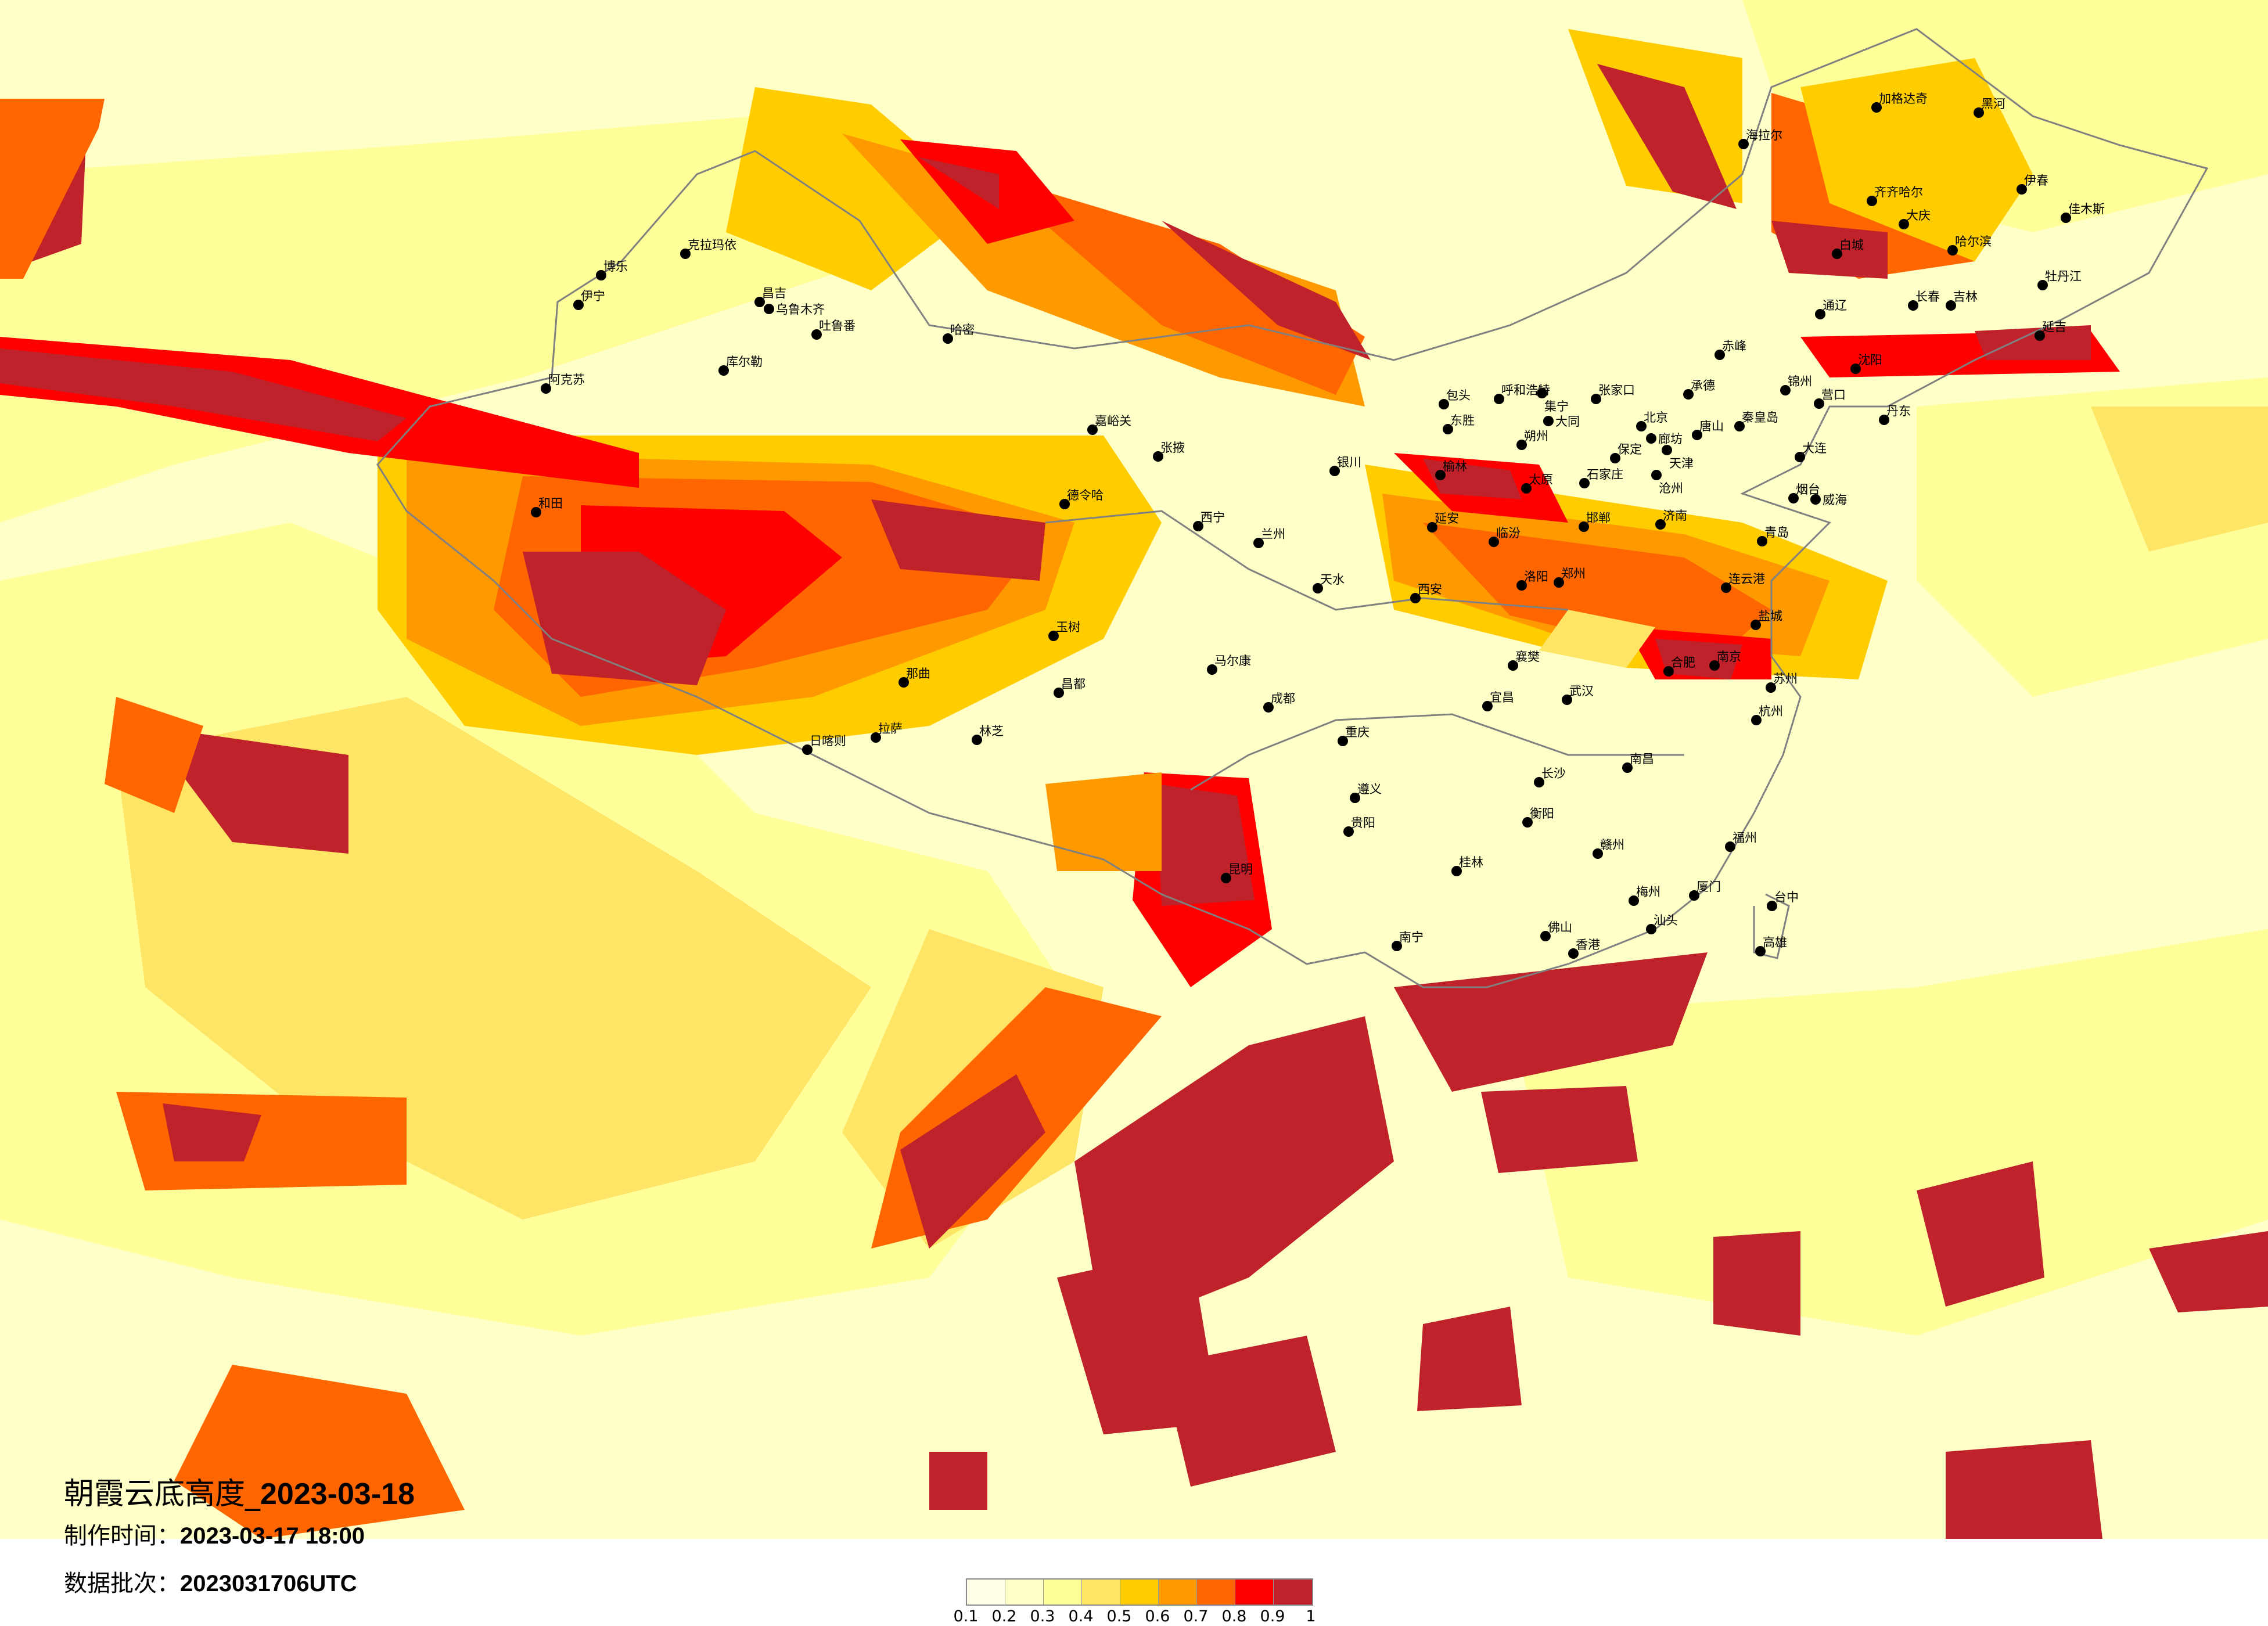 Image resolution: width=2268 pixels, height=1626 pixels. Describe the element at coordinates (1237, 872) in the screenshot. I see `city-marker: 昆明` at that location.